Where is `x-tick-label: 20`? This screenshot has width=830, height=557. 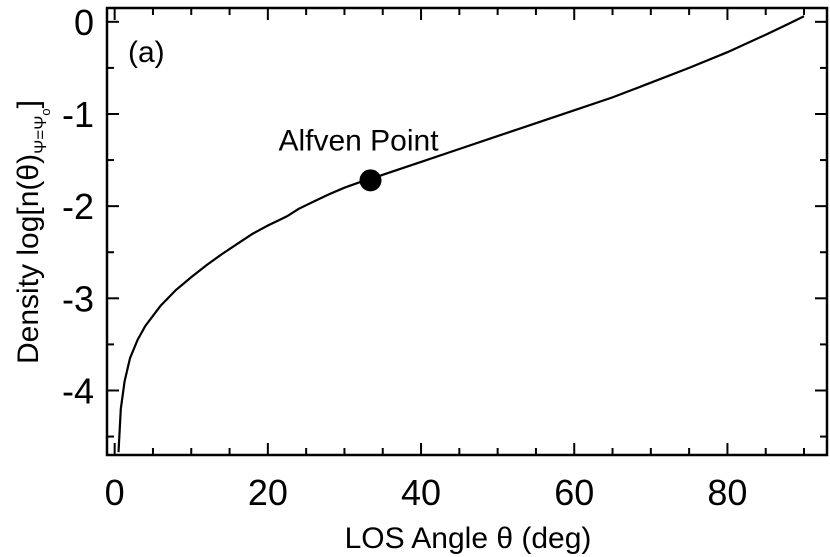
x-tick-label: 20 is located at coordinates (268, 492).